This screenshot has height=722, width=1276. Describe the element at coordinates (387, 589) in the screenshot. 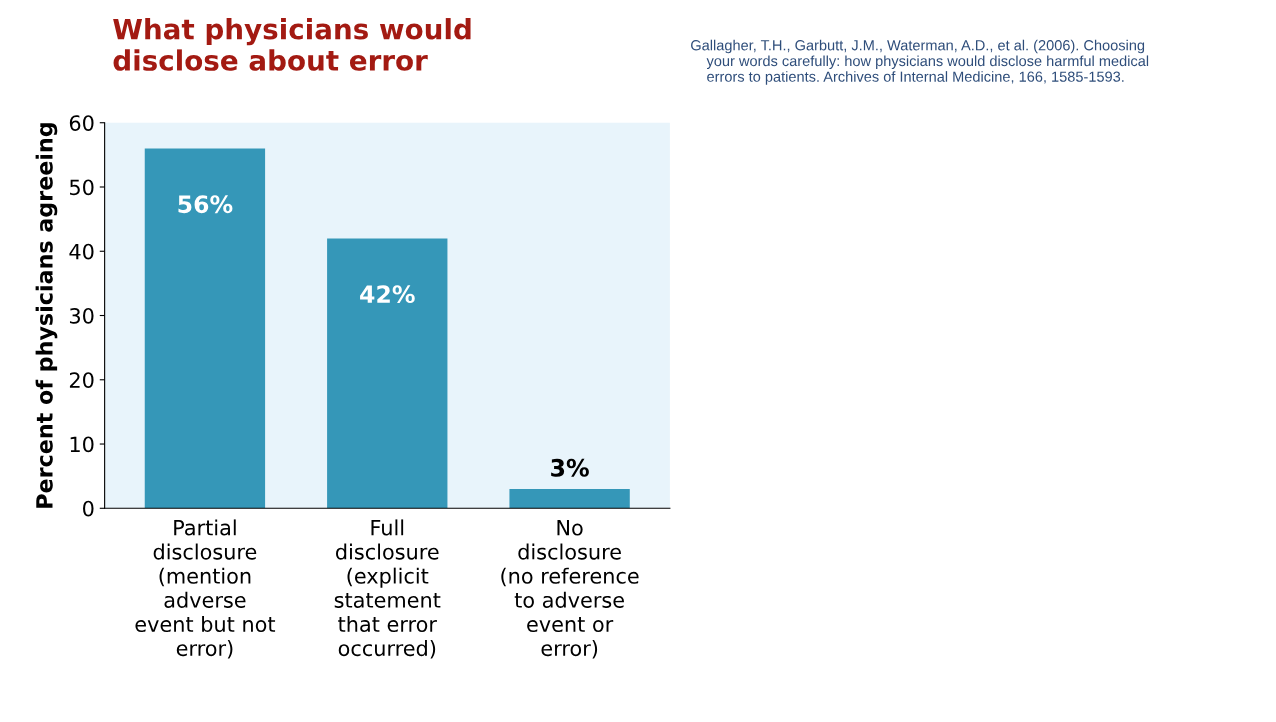

I see `x-tick-label: Full disclosure (explicit statement that error occurred)` at that location.